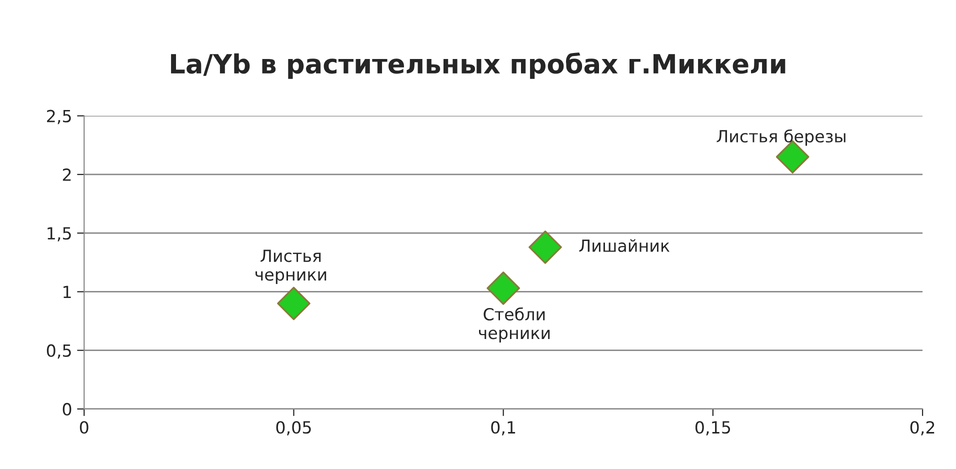  I want to click on annotation: Листья березы, so click(781, 137).